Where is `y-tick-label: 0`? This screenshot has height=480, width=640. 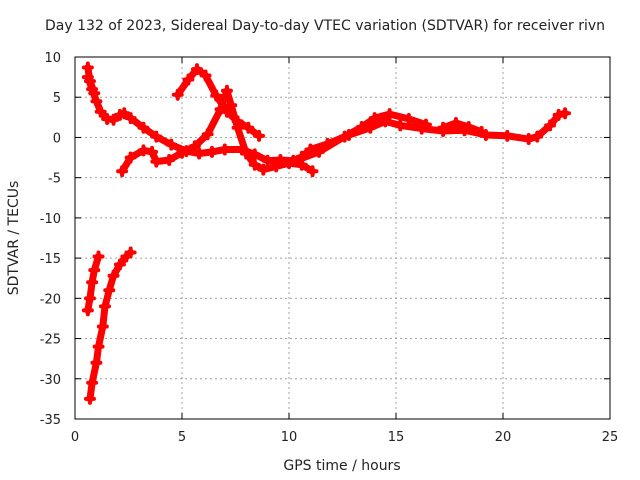
y-tick-label: 0 is located at coordinates (57, 138).